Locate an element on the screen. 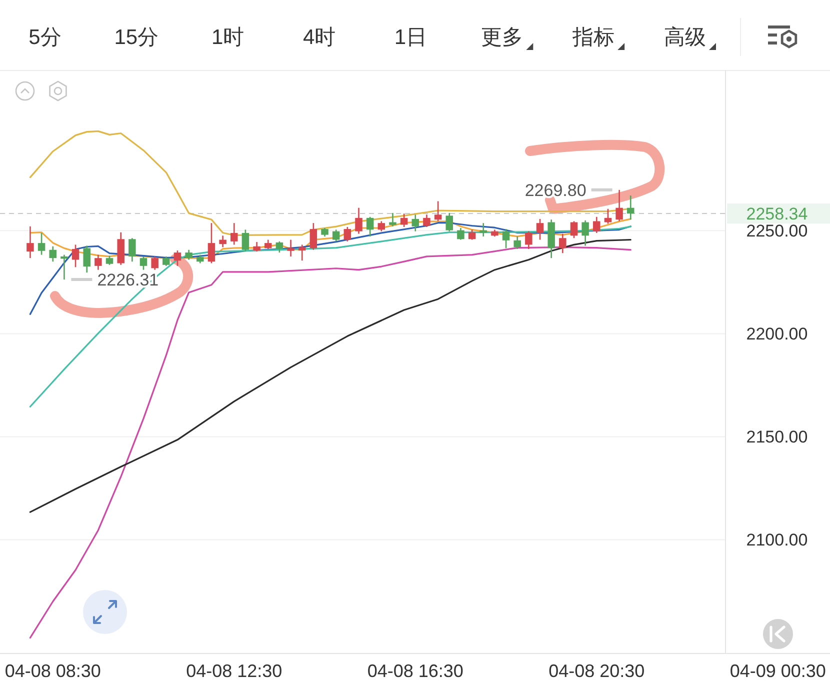  text: 5分 is located at coordinates (45, 37).